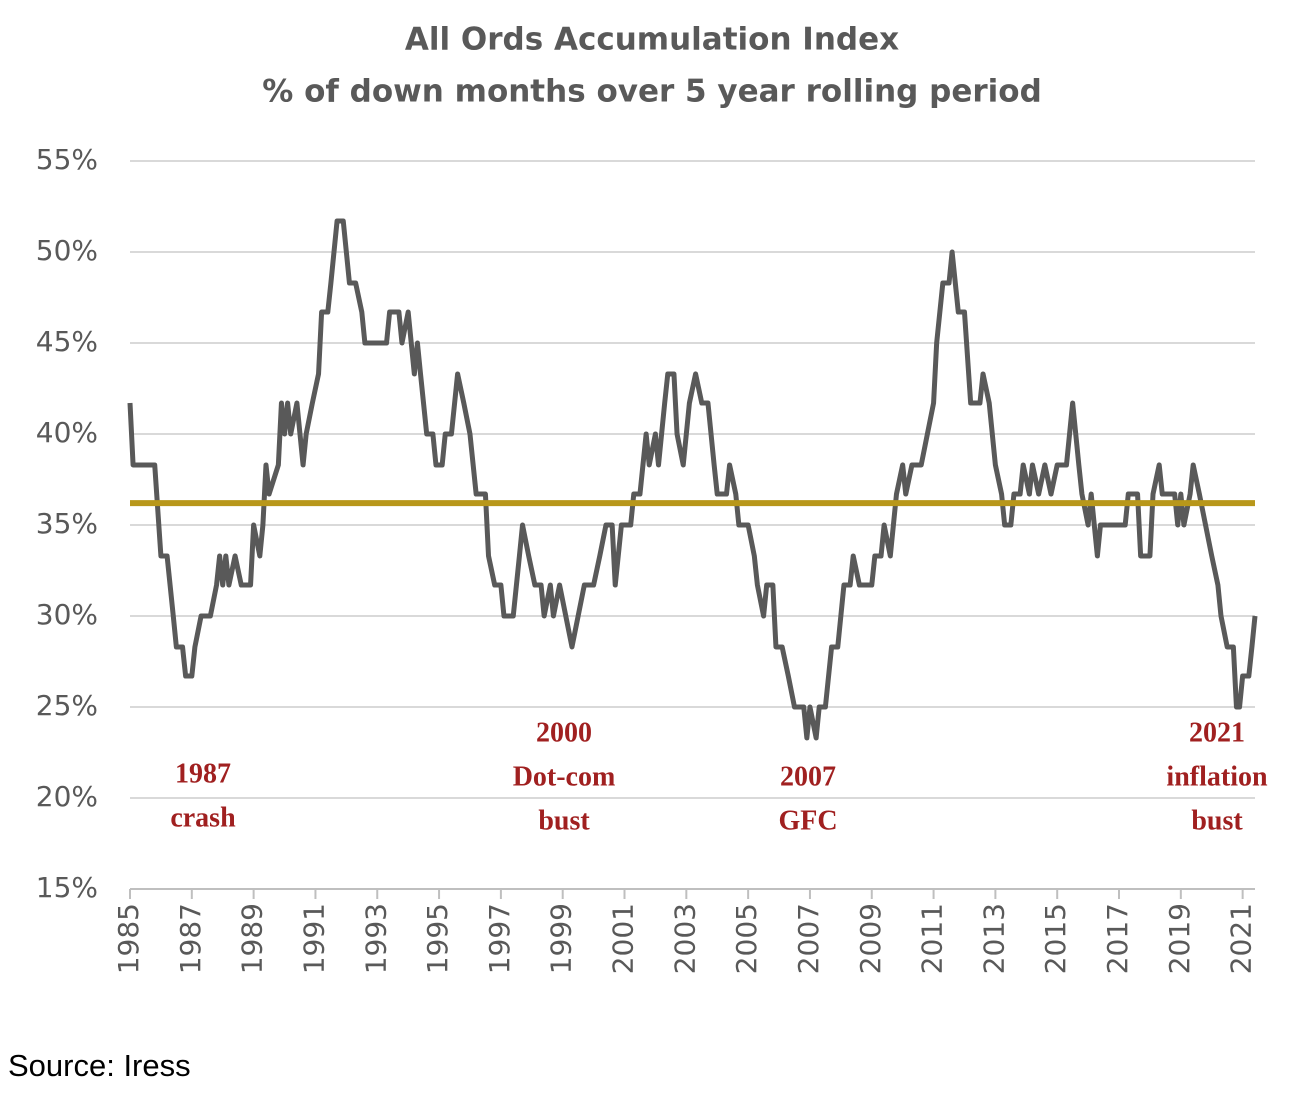 This screenshot has width=1307, height=1095. What do you see at coordinates (1217, 776) in the screenshot?
I see `annotation: inflation` at bounding box center [1217, 776].